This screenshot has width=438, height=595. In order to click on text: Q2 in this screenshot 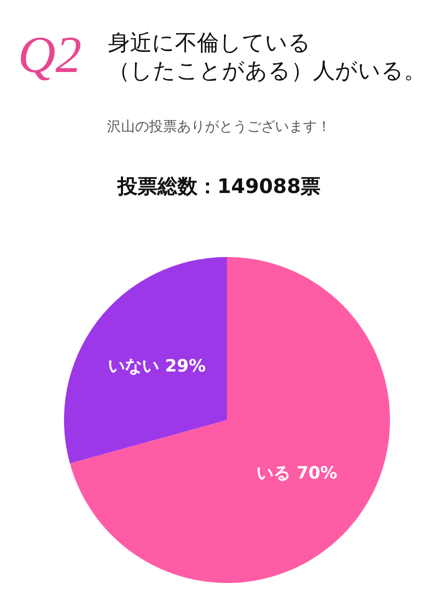, I will do `click(50, 56)`.